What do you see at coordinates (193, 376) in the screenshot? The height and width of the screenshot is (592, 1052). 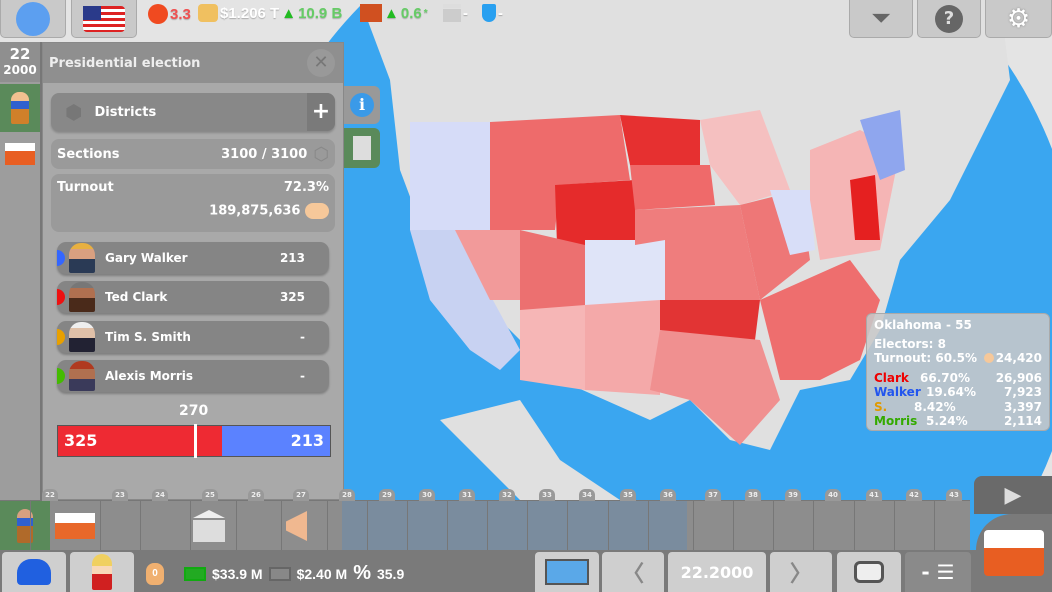 I see `candidate-row-morris: Alexis Morris -` at bounding box center [193, 376].